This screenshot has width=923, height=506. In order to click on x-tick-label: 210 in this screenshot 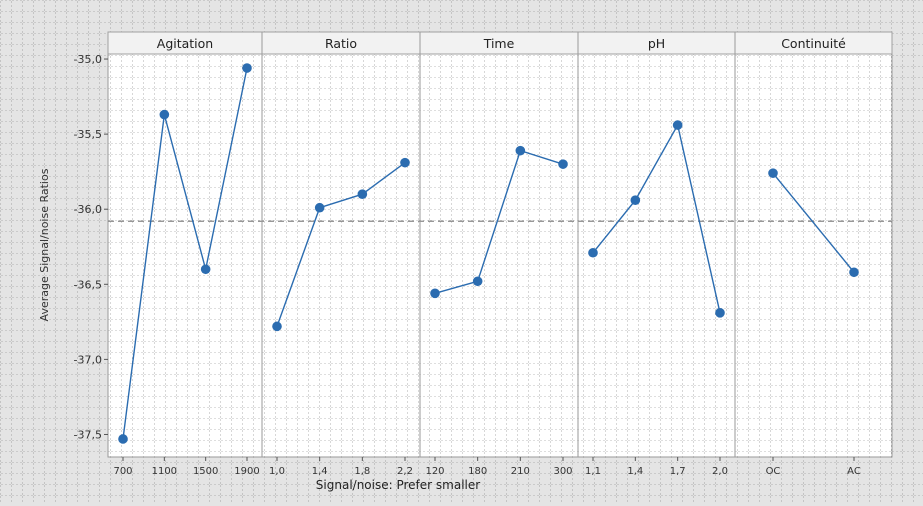, I will do `click(520, 471)`.